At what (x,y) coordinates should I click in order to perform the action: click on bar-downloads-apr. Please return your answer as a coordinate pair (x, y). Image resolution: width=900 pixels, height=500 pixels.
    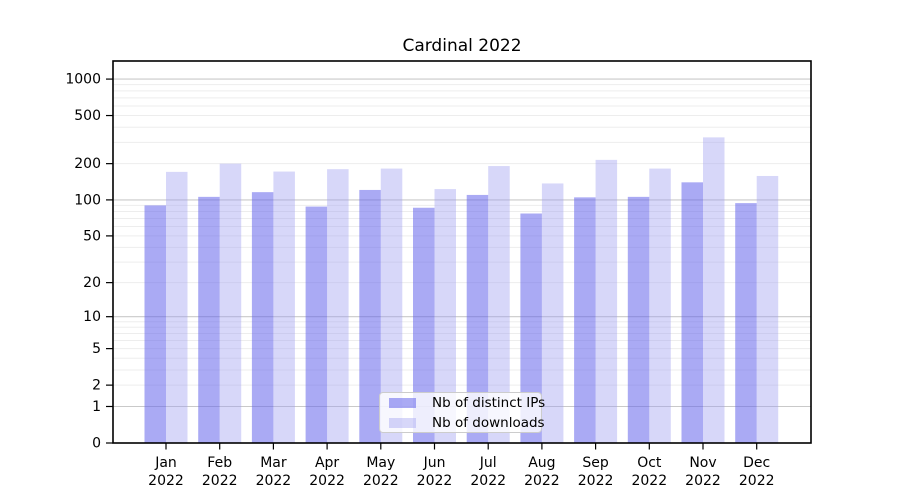
    Looking at the image, I should click on (338, 306).